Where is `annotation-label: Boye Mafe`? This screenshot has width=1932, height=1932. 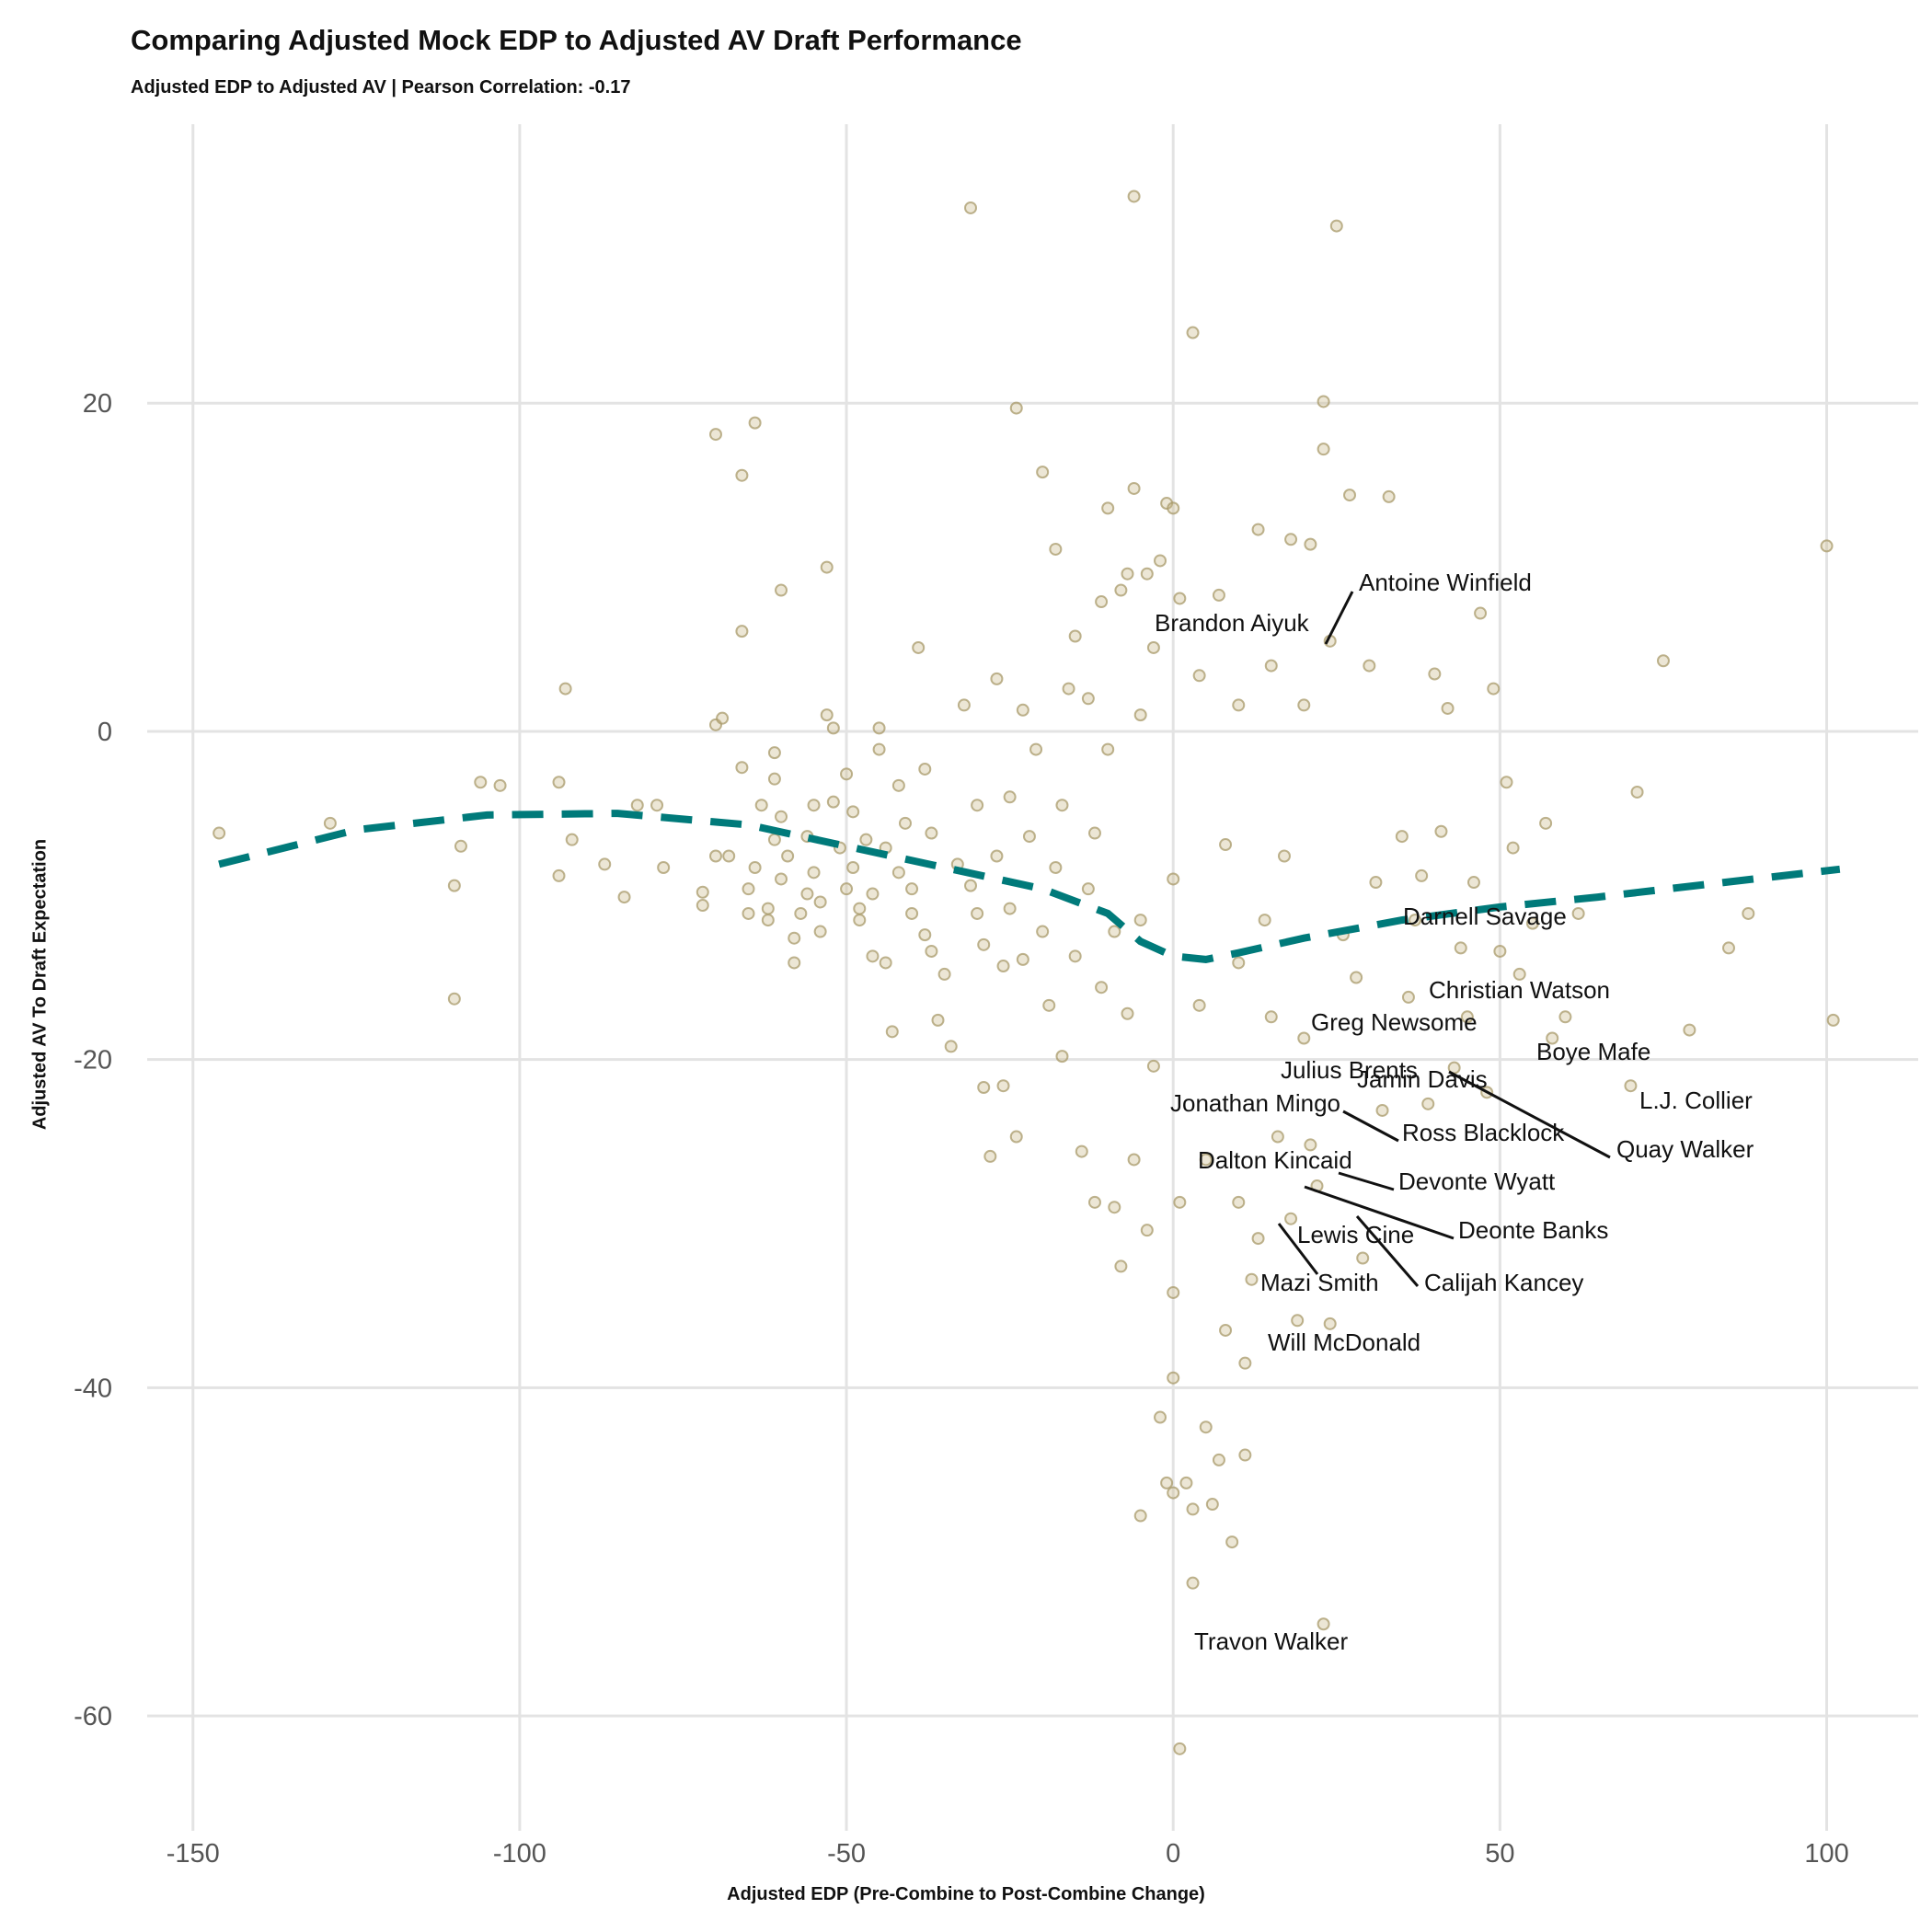 annotation-label: Boye Mafe is located at coordinates (1593, 1051).